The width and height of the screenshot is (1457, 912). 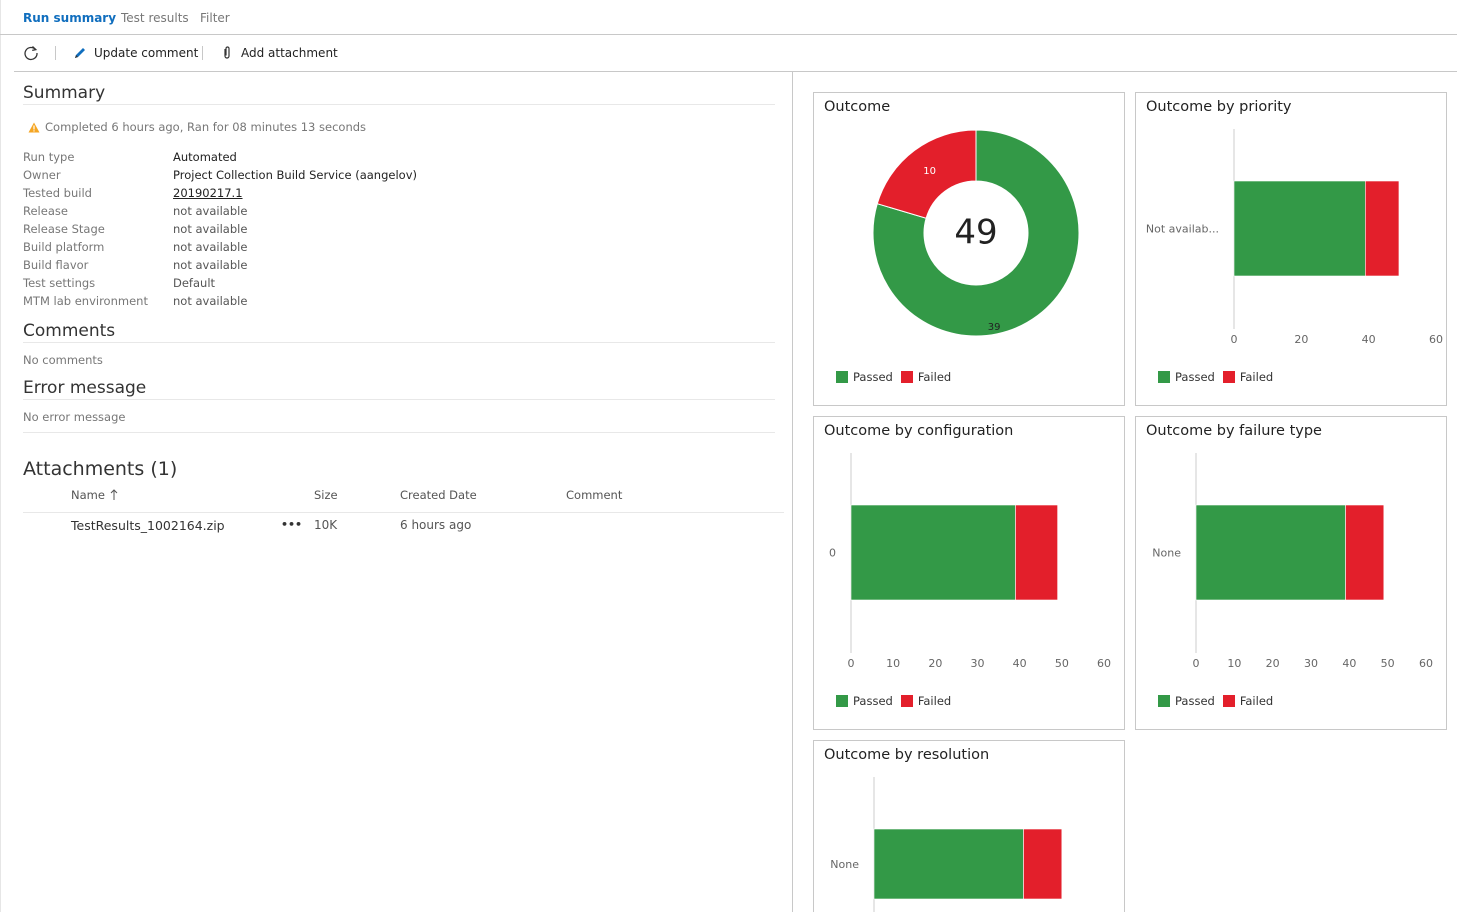 What do you see at coordinates (210, 301) in the screenshot?
I see `field-mtm-lab: not available` at bounding box center [210, 301].